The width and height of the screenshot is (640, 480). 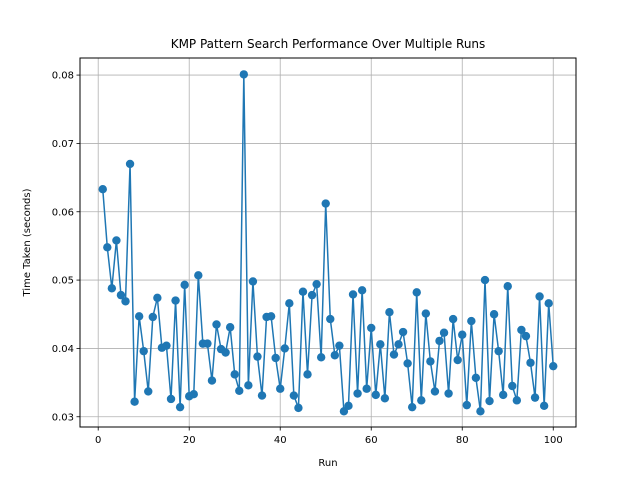 What do you see at coordinates (63, 212) in the screenshot?
I see `y-tick-label: 0.06` at bounding box center [63, 212].